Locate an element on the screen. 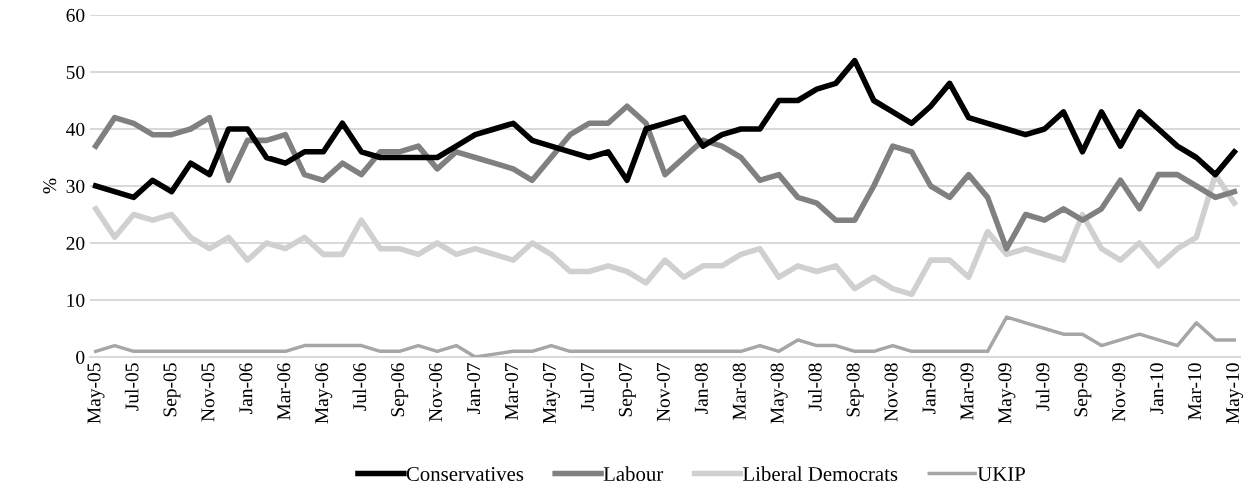  x-tick-label: Nov-05 is located at coordinates (208, 392).